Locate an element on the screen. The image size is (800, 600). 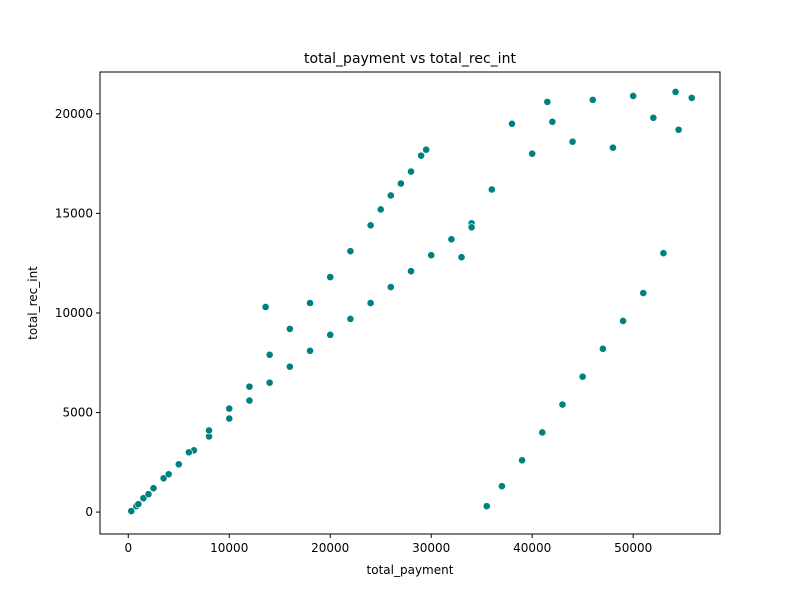
y-axis-label: total_rec_int is located at coordinates (33, 303).